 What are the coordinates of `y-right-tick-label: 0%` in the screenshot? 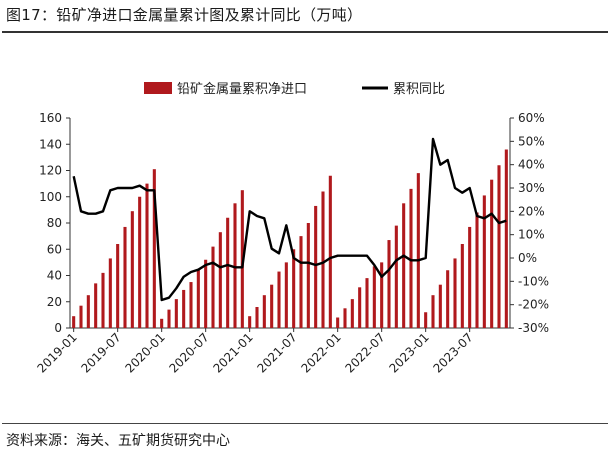 It's located at (527, 258).